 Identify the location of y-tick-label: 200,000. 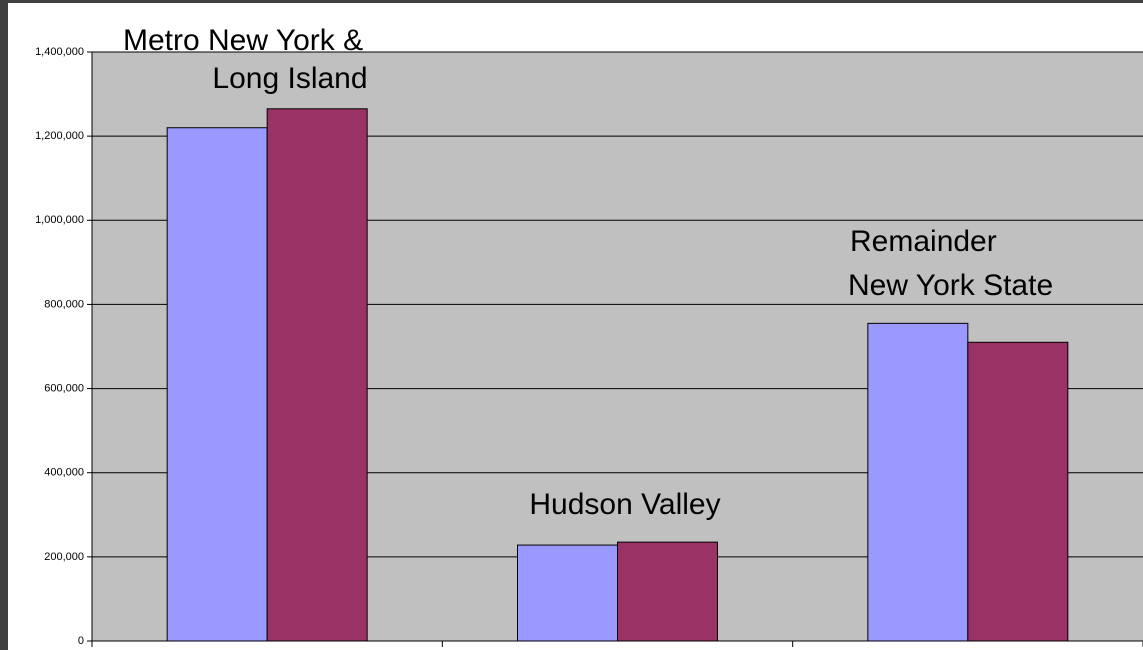
(64, 557).